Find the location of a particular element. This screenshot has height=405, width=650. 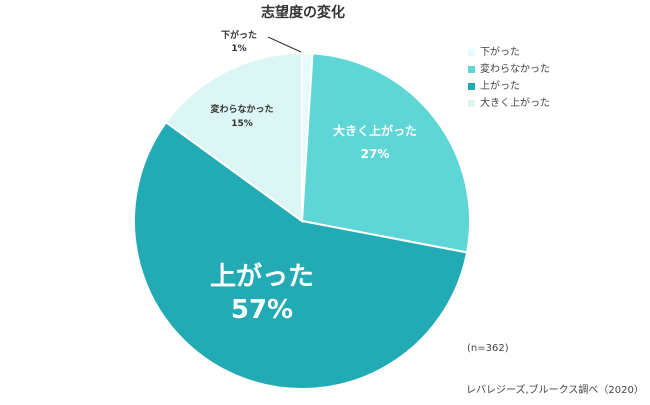

slice-value-label: 57% is located at coordinates (262, 310).